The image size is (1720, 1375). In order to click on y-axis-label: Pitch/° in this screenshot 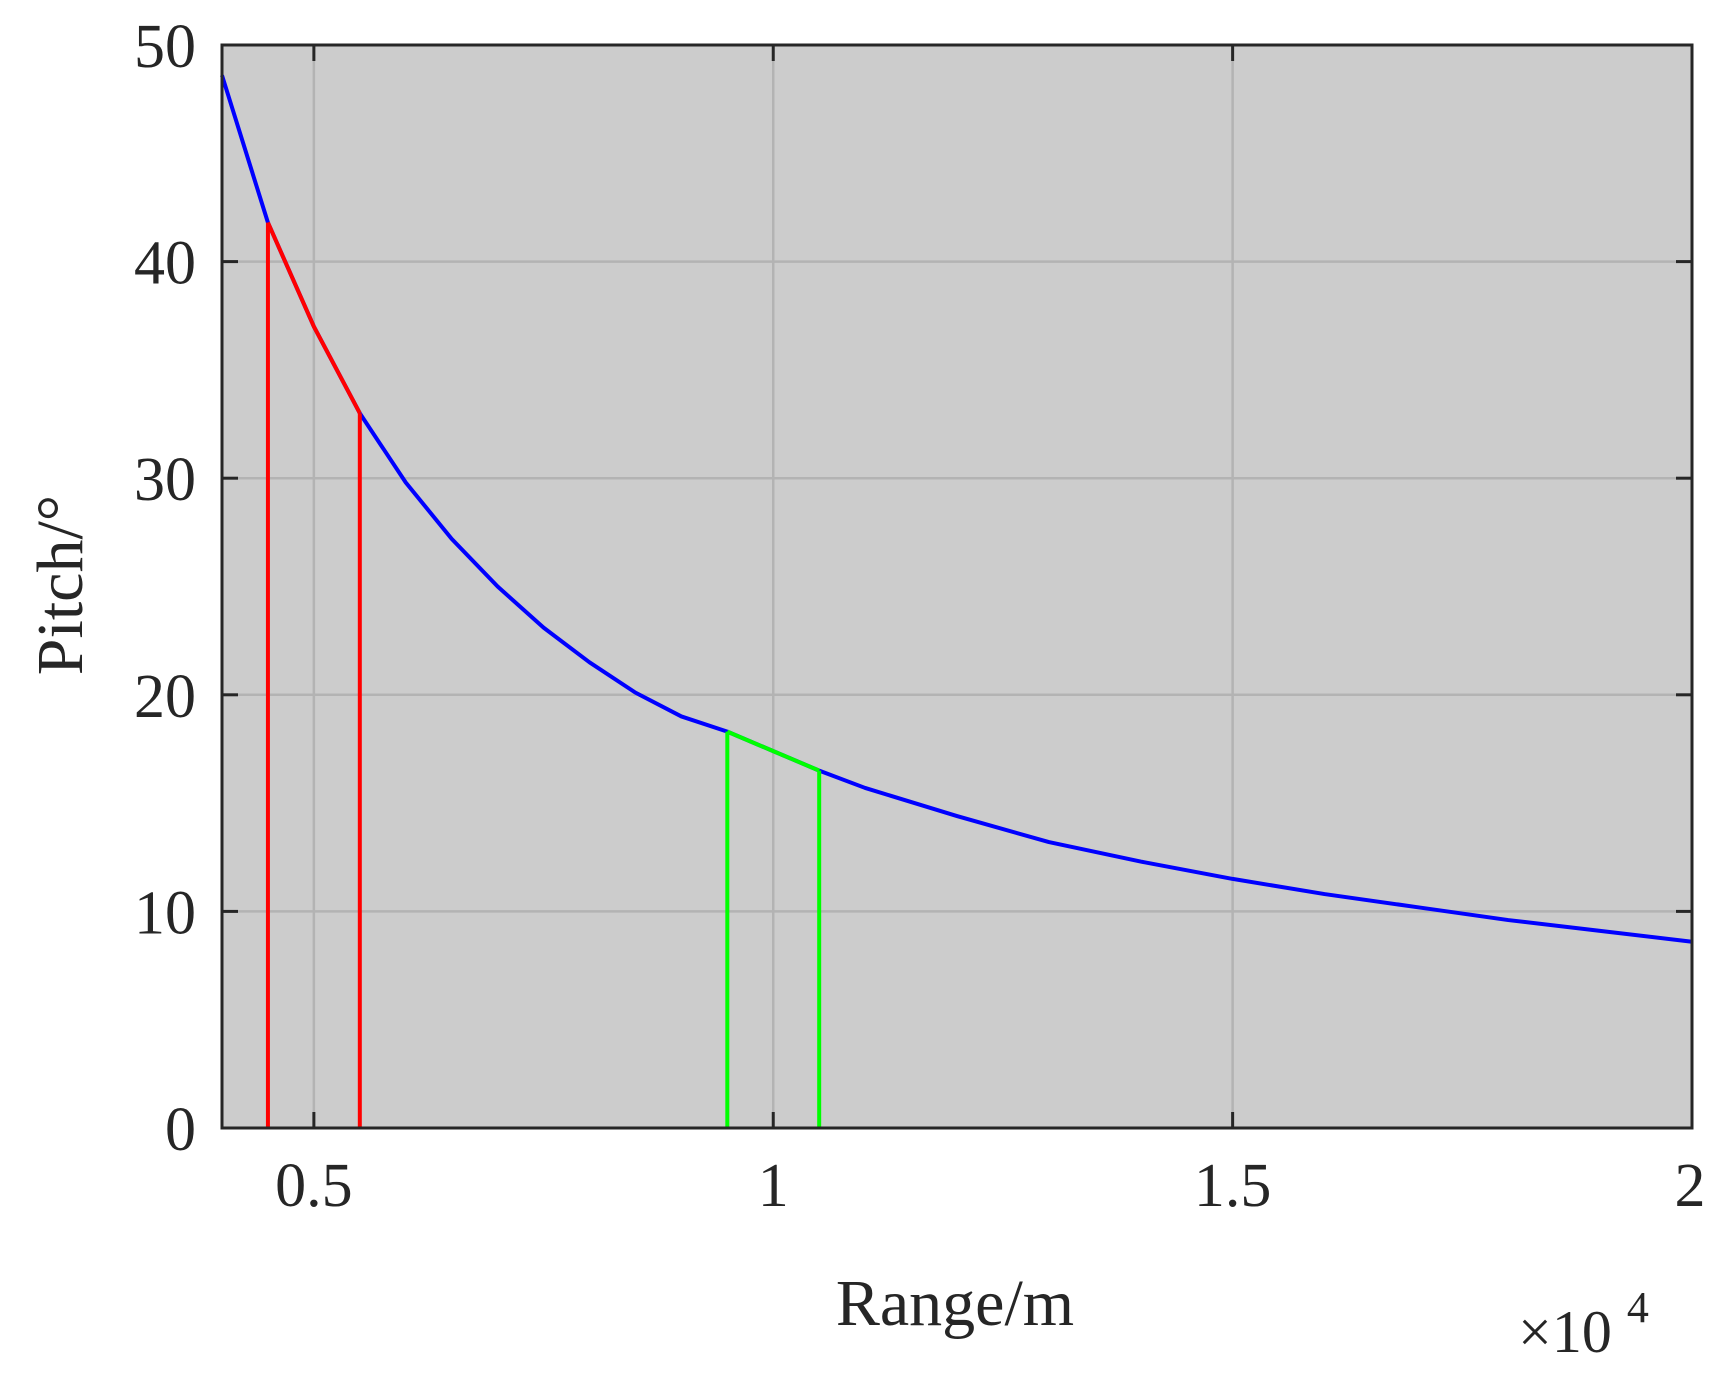, I will do `click(60, 585)`.